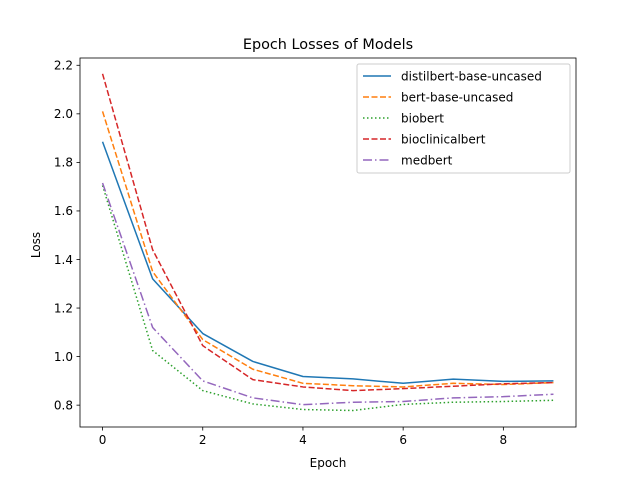 This screenshot has width=640, height=480. I want to click on x-tick-label: 2, so click(203, 440).